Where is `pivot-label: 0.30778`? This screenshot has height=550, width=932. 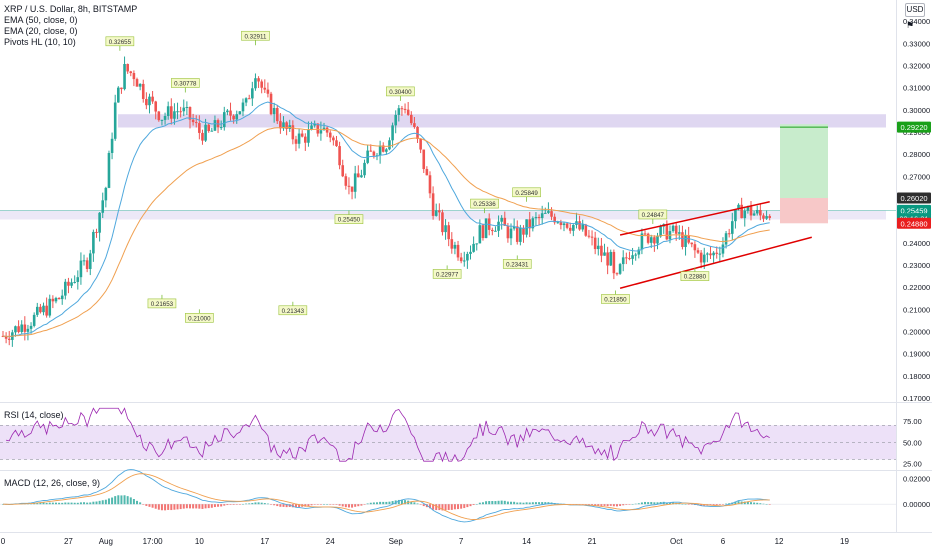
pivot-label: 0.30778 is located at coordinates (185, 83).